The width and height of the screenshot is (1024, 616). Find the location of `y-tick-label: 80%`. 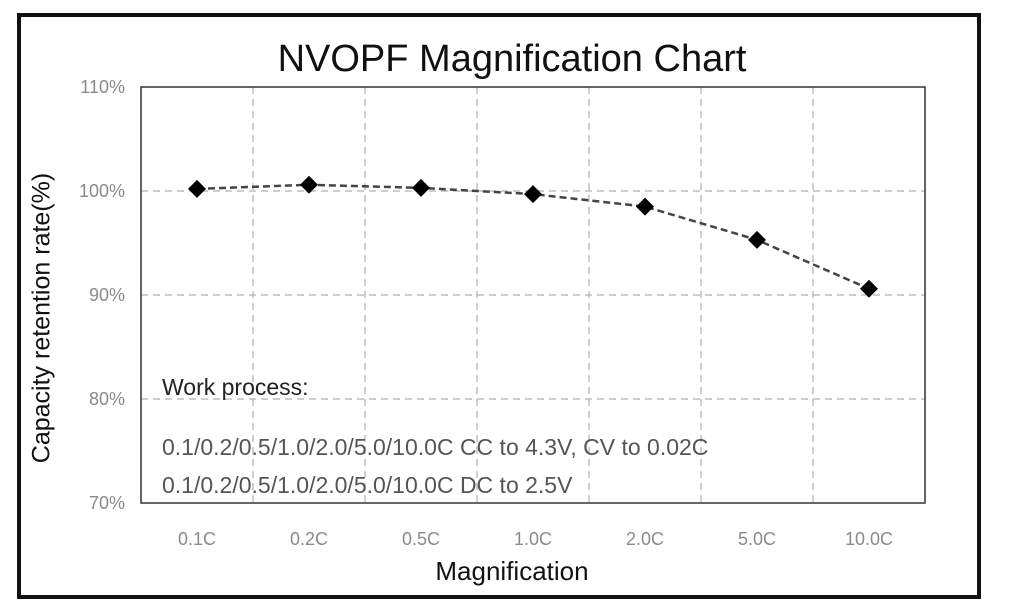

y-tick-label: 80% is located at coordinates (107, 399).